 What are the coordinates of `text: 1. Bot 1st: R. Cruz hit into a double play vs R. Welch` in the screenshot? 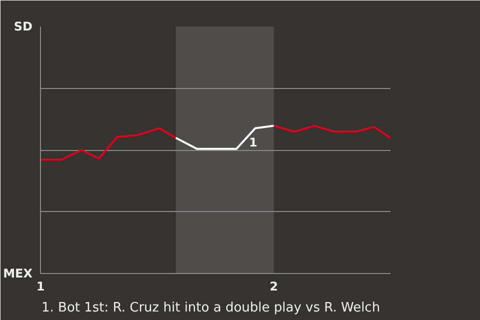 It's located at (211, 308).